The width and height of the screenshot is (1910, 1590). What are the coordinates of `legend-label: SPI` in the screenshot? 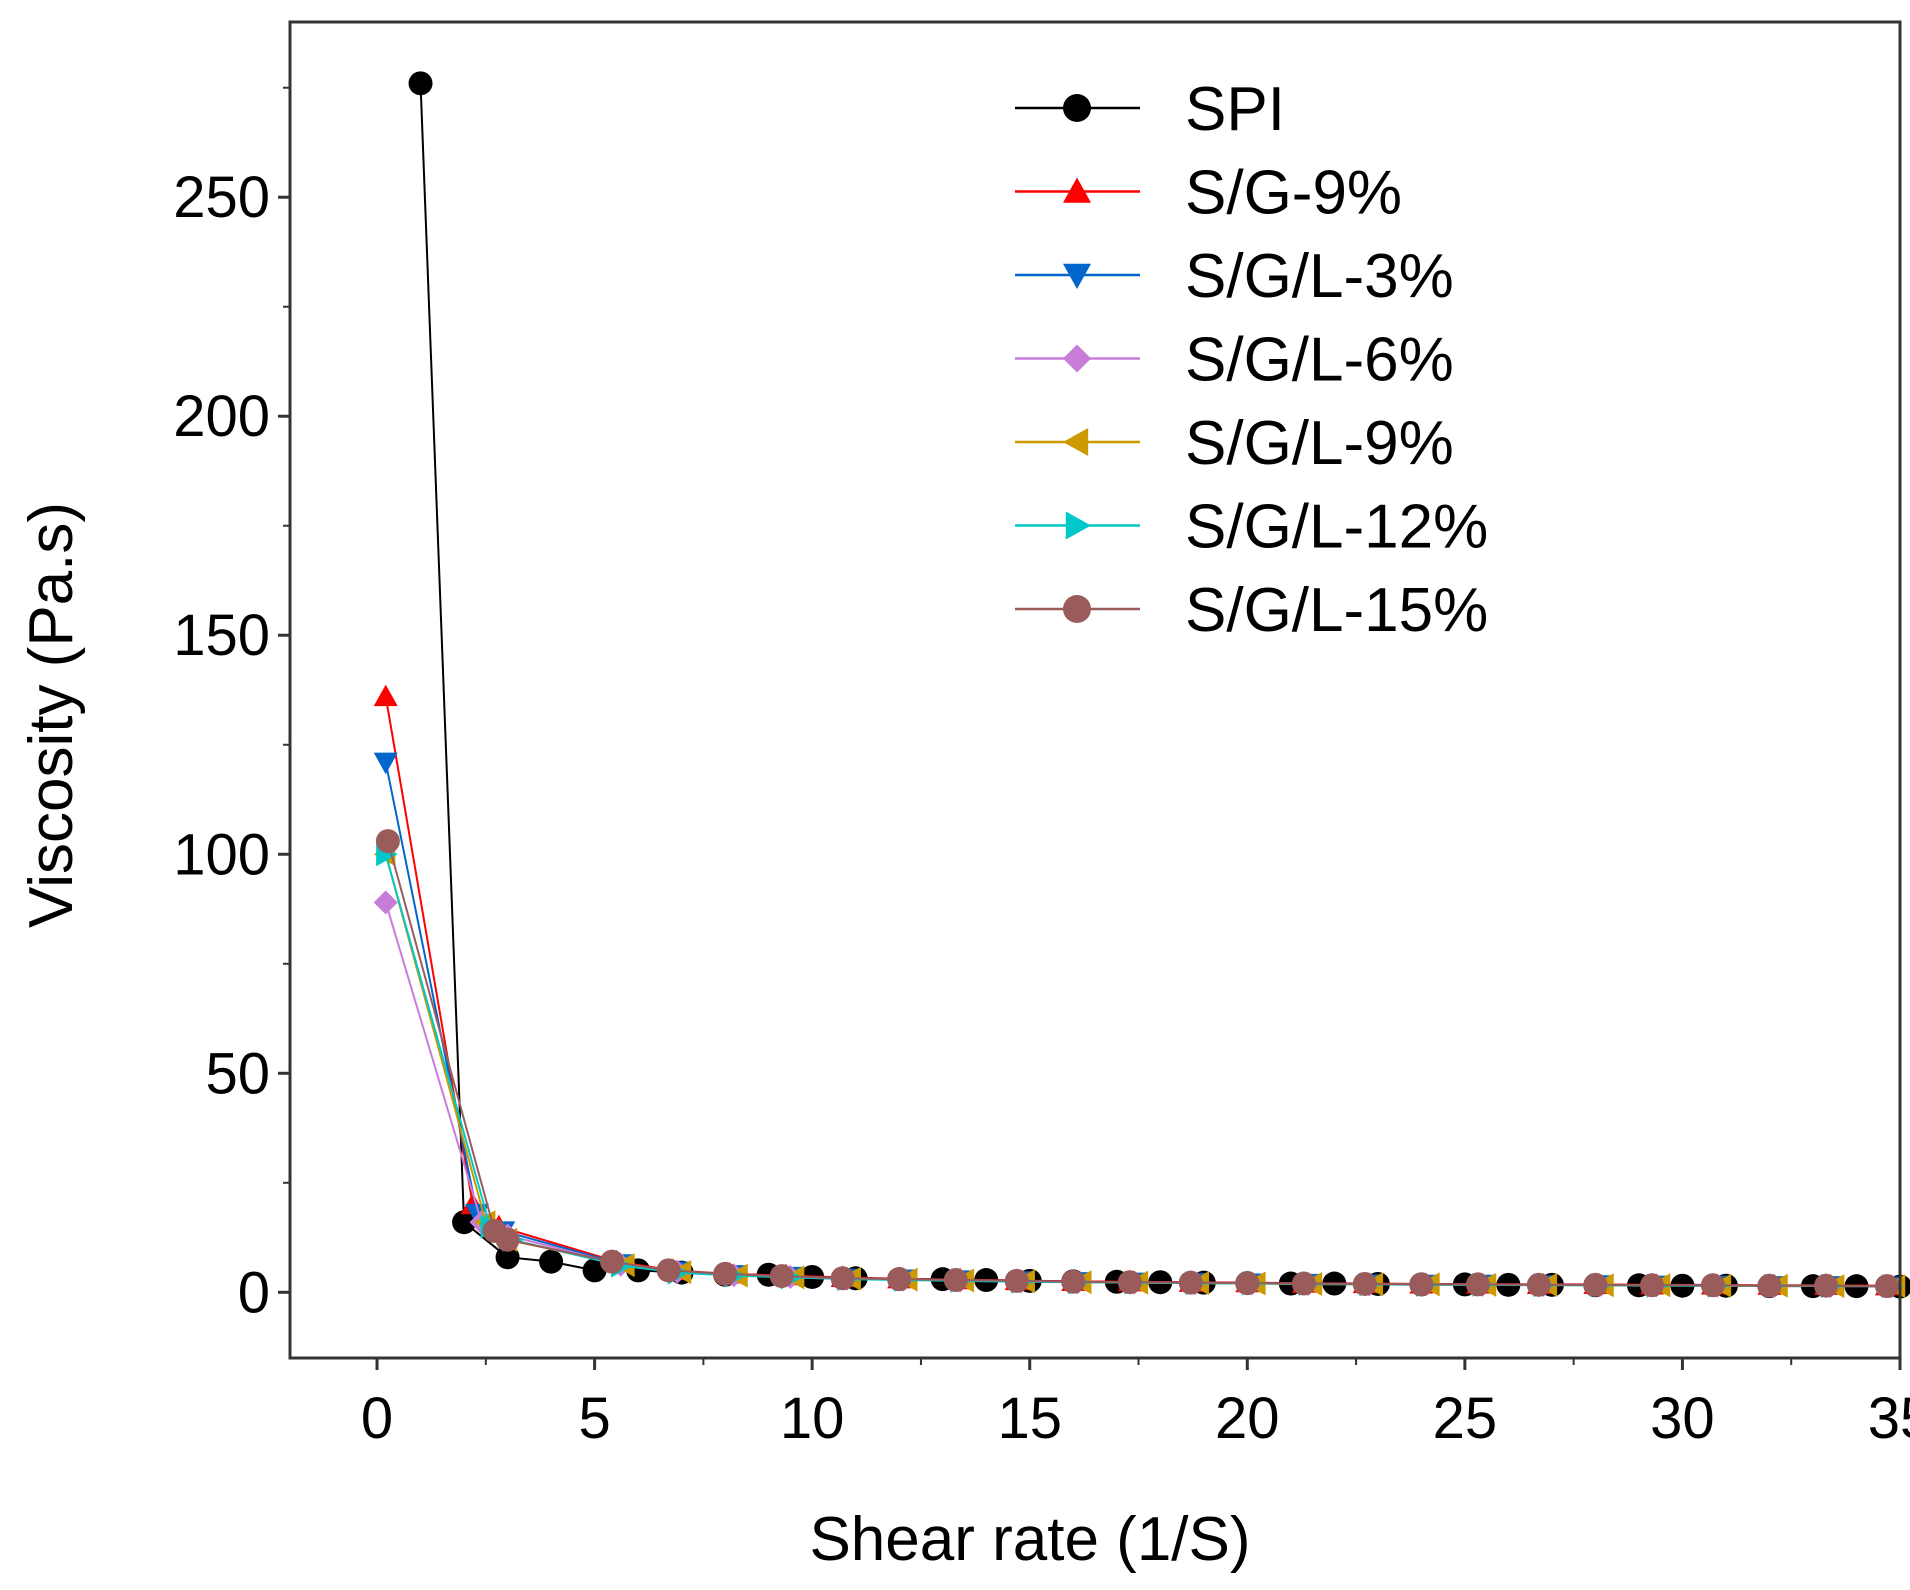 It's located at (1235, 109).